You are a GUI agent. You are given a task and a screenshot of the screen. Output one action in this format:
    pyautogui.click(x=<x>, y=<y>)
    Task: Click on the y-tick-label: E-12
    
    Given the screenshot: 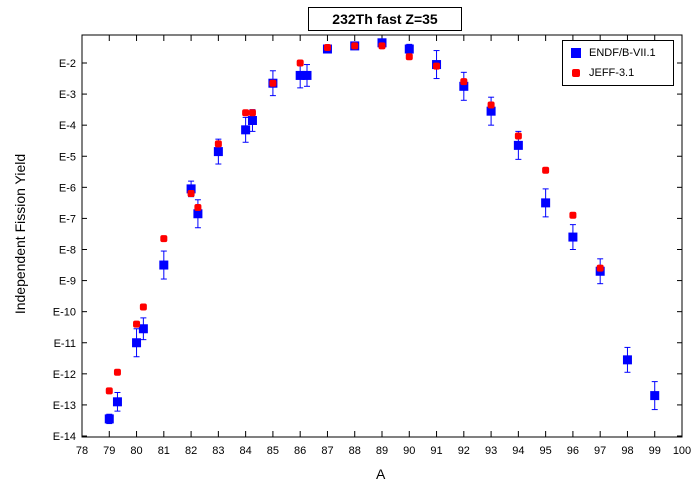 What is the action you would take?
    pyautogui.click(x=64, y=375)
    